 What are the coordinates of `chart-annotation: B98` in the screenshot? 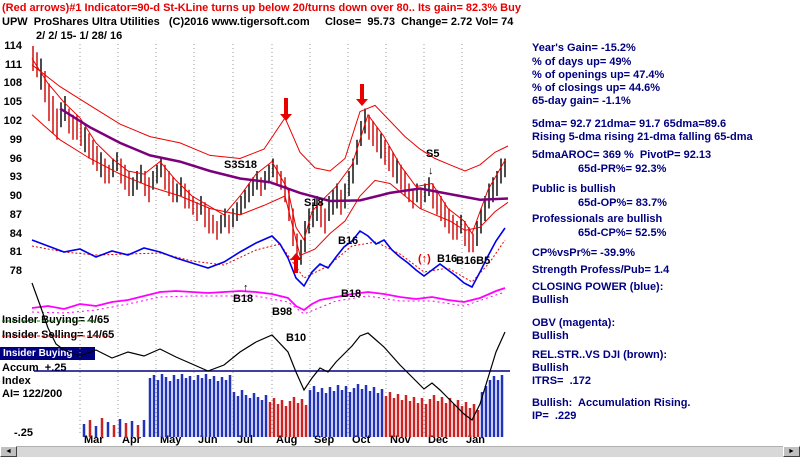 It's located at (282, 312).